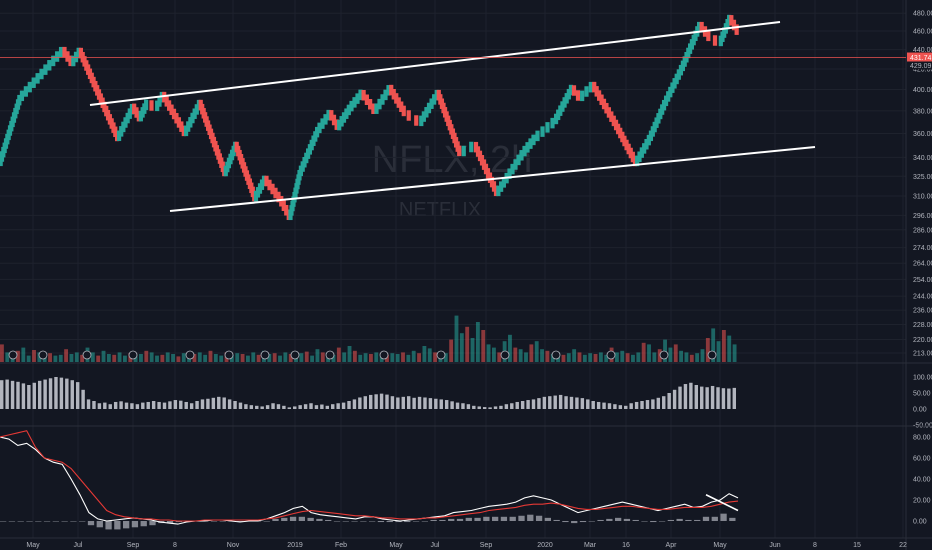 The width and height of the screenshot is (932, 550). Describe the element at coordinates (722, 503) in the screenshot. I see `divergence-line` at that location.